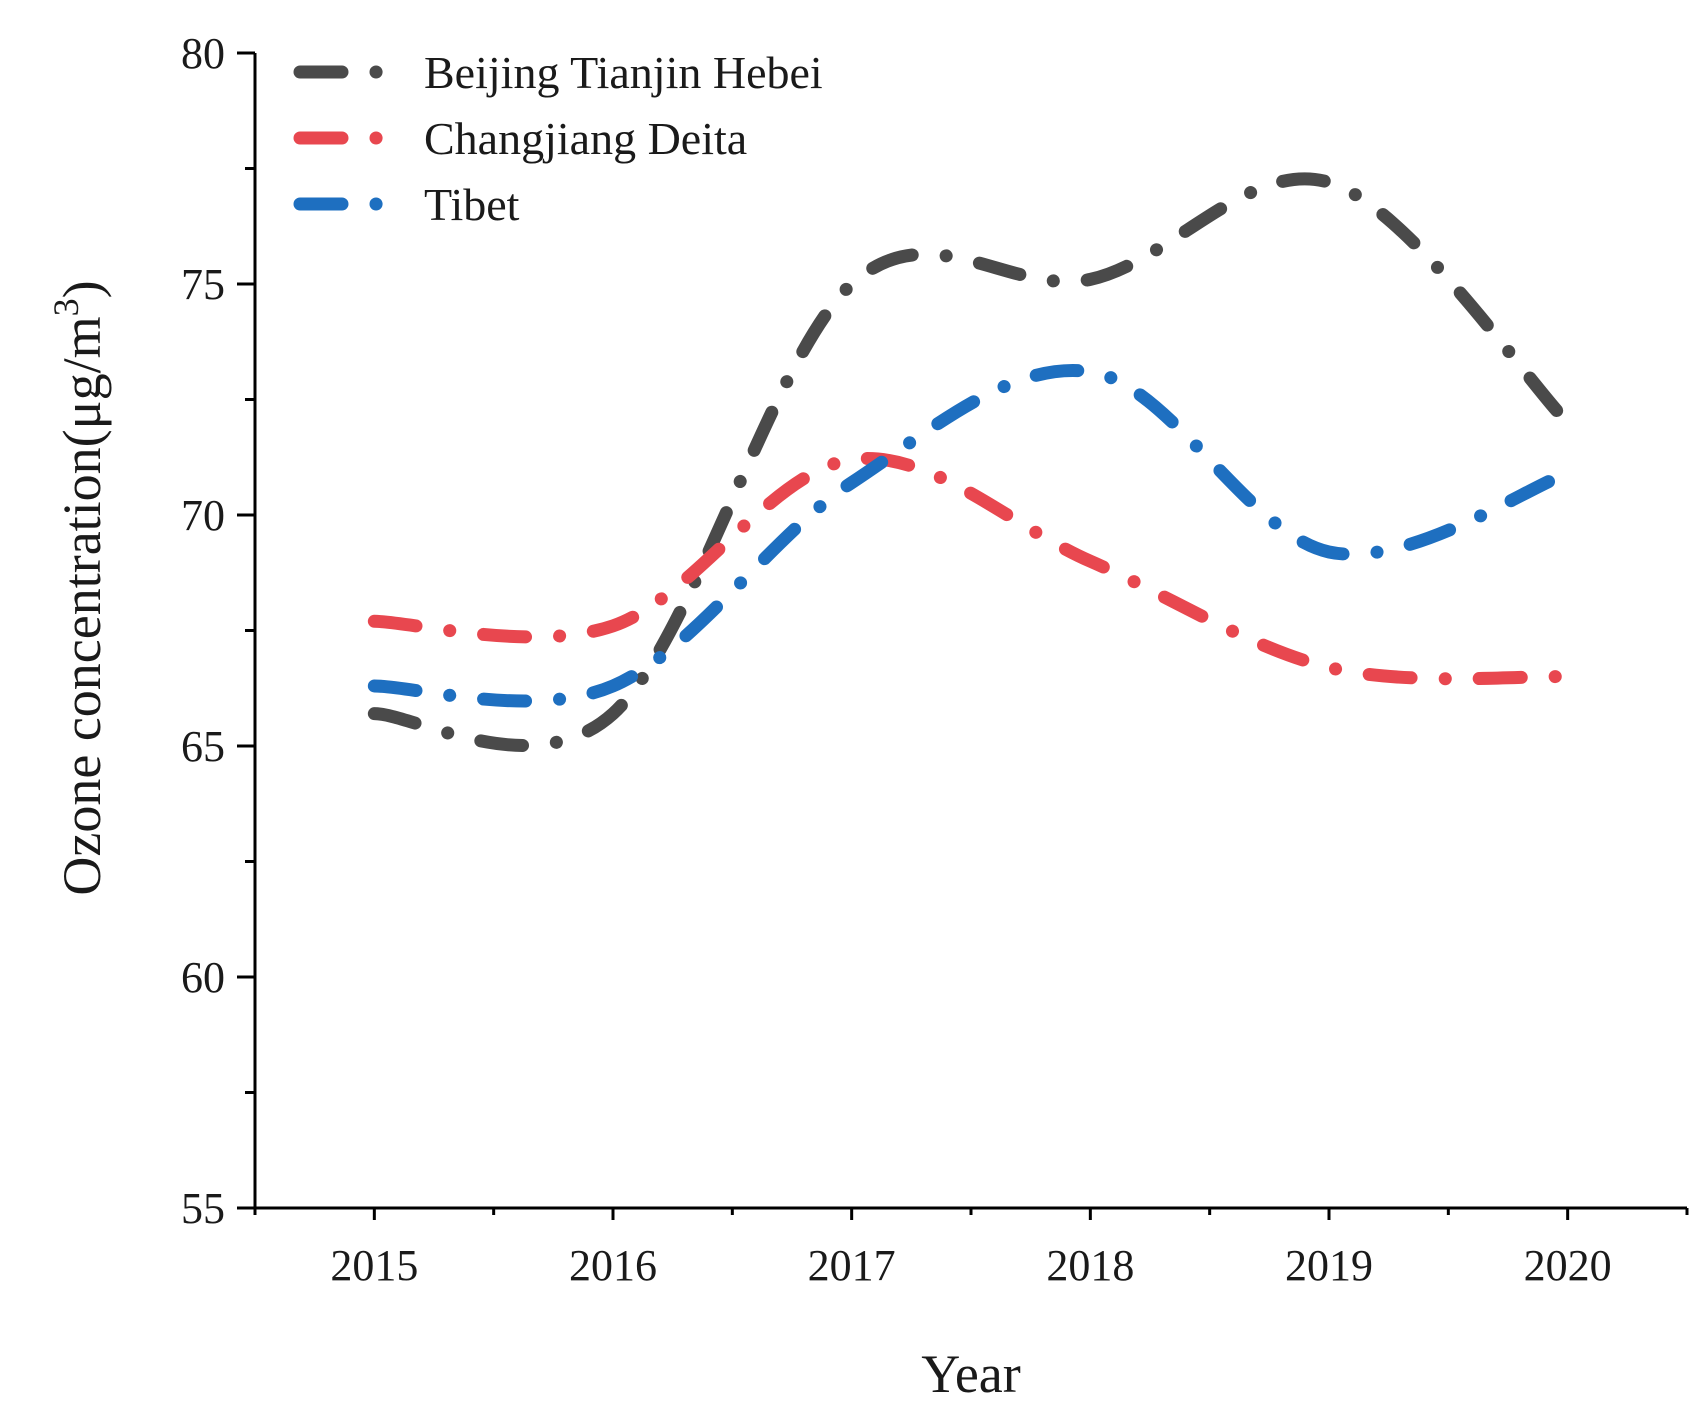 The width and height of the screenshot is (1696, 1410). Describe the element at coordinates (203, 53) in the screenshot. I see `y-tick-label: 80` at that location.